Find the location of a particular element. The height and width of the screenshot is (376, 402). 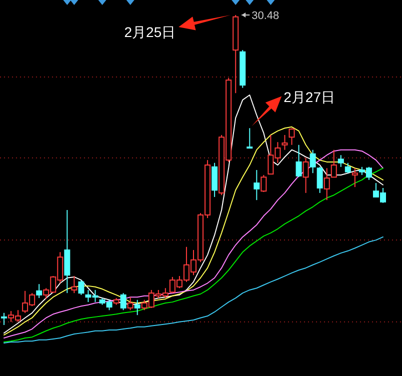

annotation: 2月27日 is located at coordinates (310, 97).